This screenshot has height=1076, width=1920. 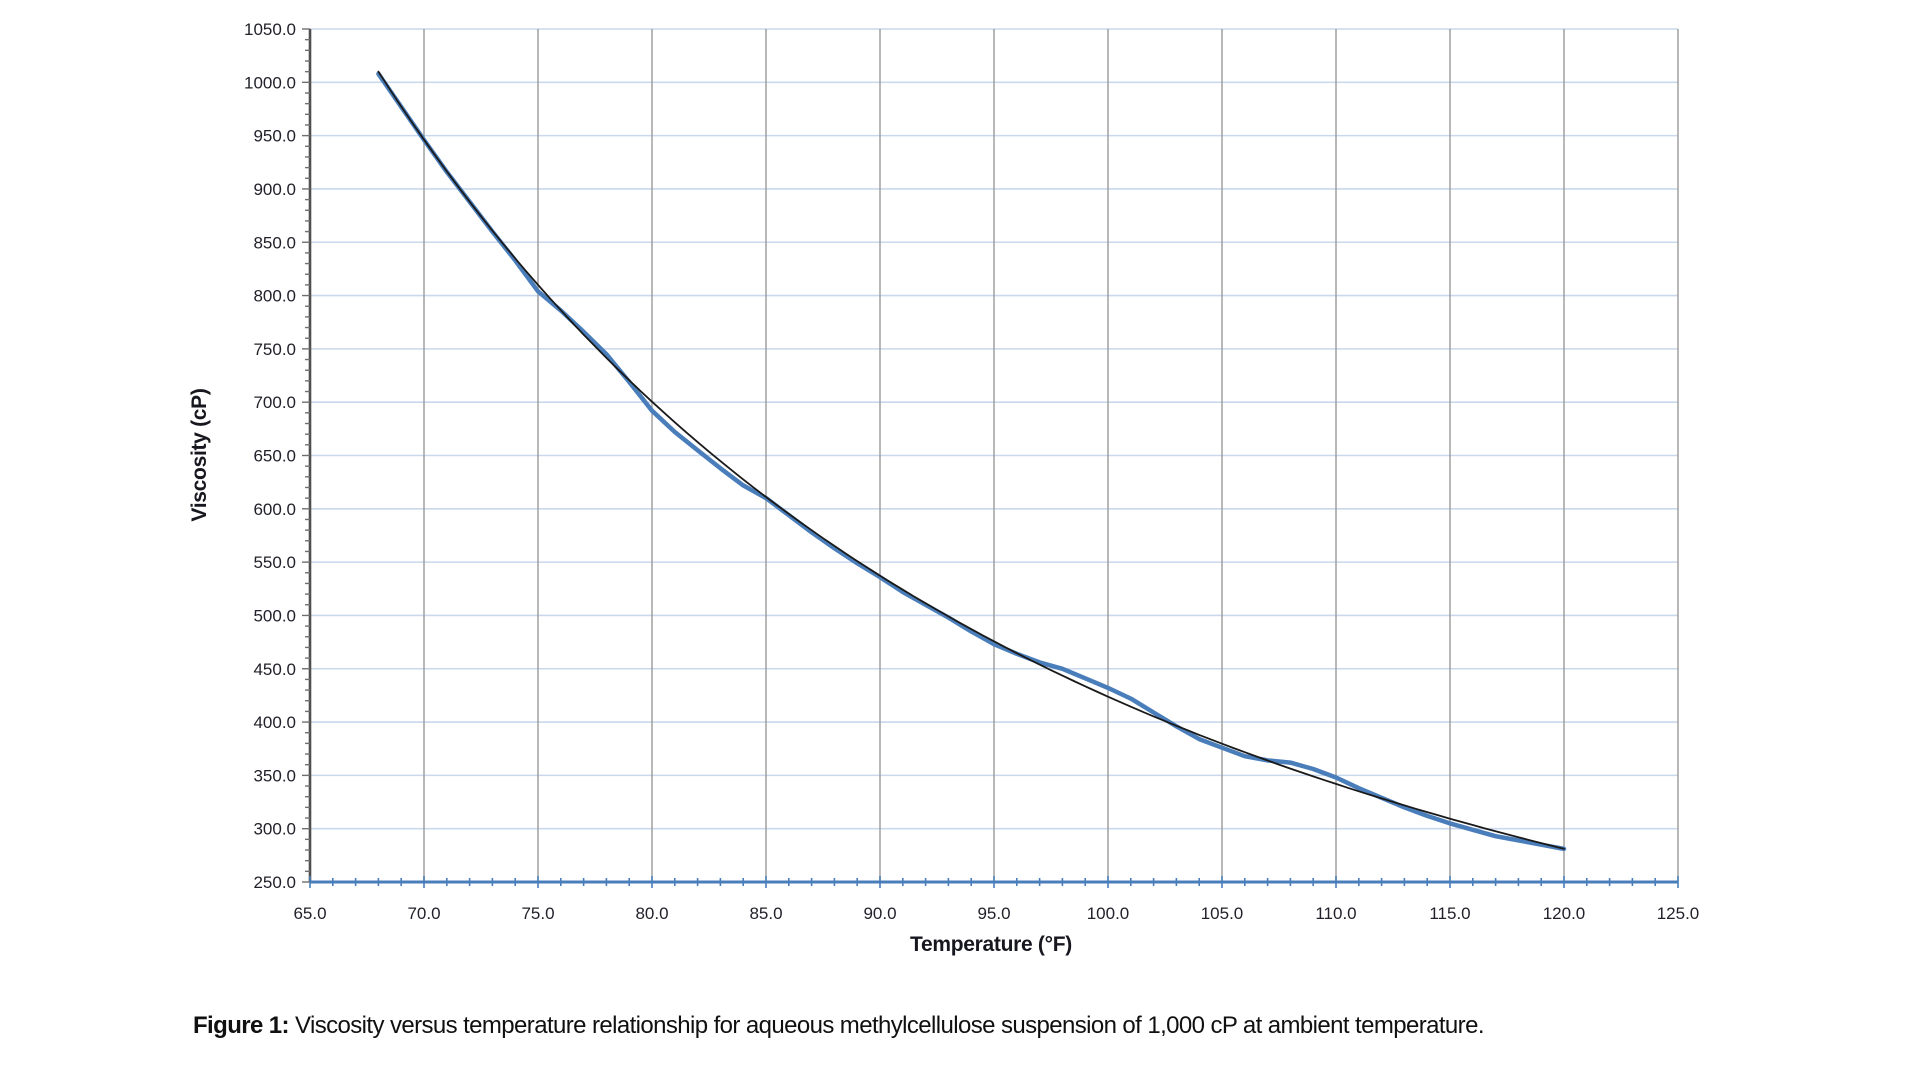 What do you see at coordinates (274, 615) in the screenshot?
I see `y-tick-label: 500.0` at bounding box center [274, 615].